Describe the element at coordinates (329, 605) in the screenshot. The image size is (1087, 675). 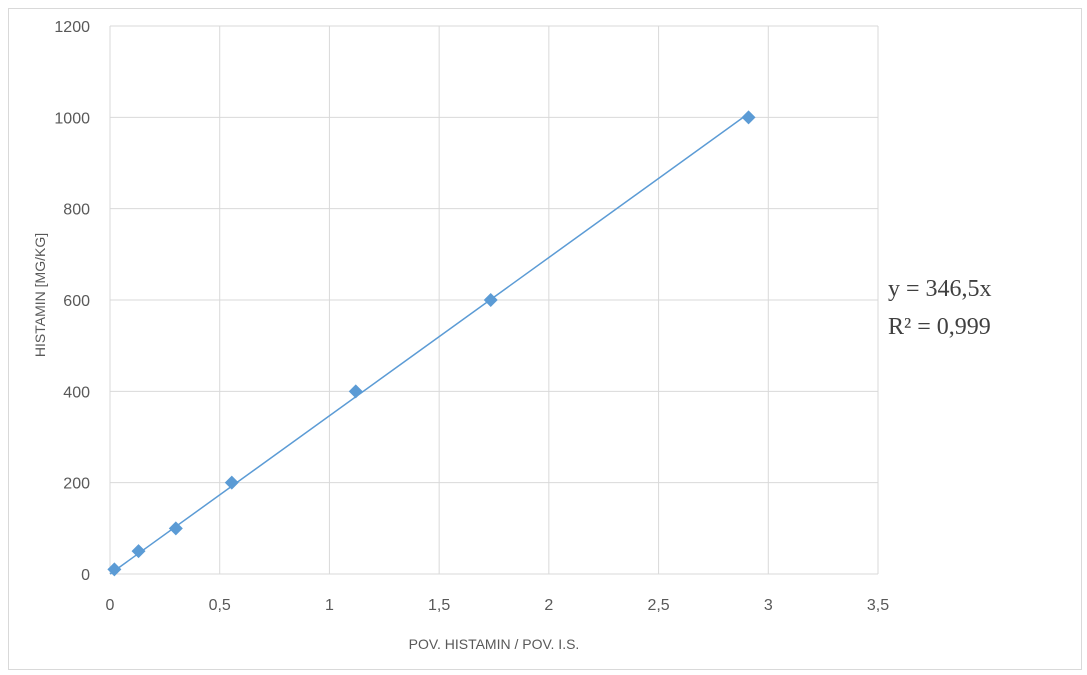
I see `x-tick-label: 1` at that location.